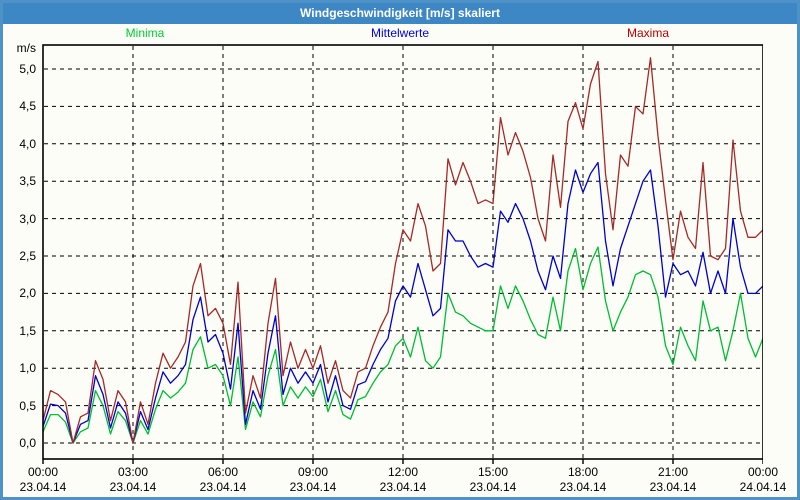  I want to click on chart-title: Windgeschwindigkeit [m/s] skaliert, so click(400, 13).